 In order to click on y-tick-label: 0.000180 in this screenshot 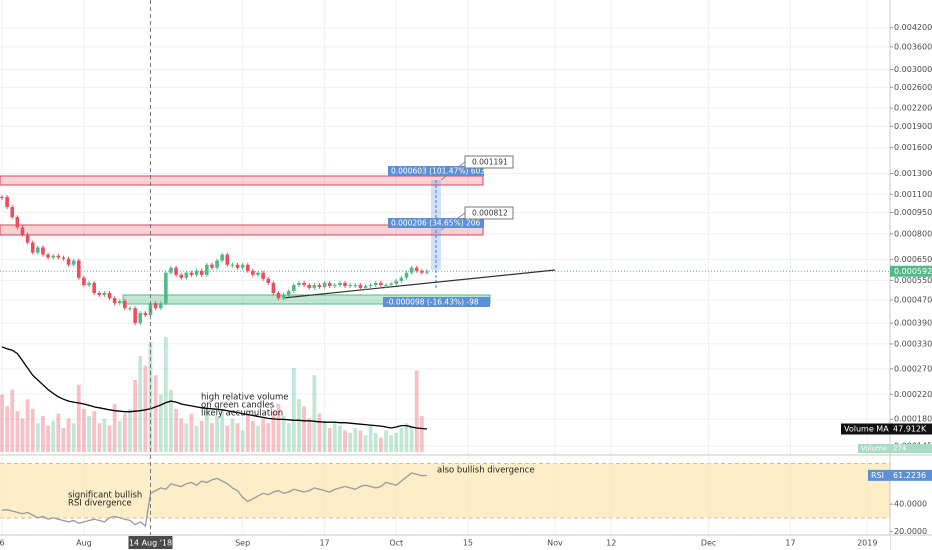, I will do `click(913, 419)`.